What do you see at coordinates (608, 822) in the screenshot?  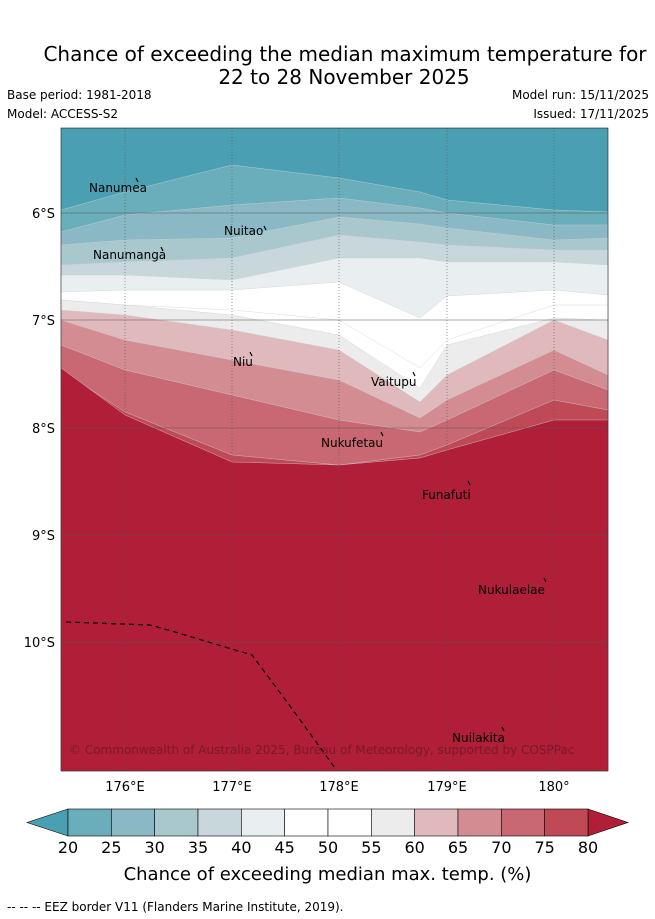 I see `colorbar-extend-high` at bounding box center [608, 822].